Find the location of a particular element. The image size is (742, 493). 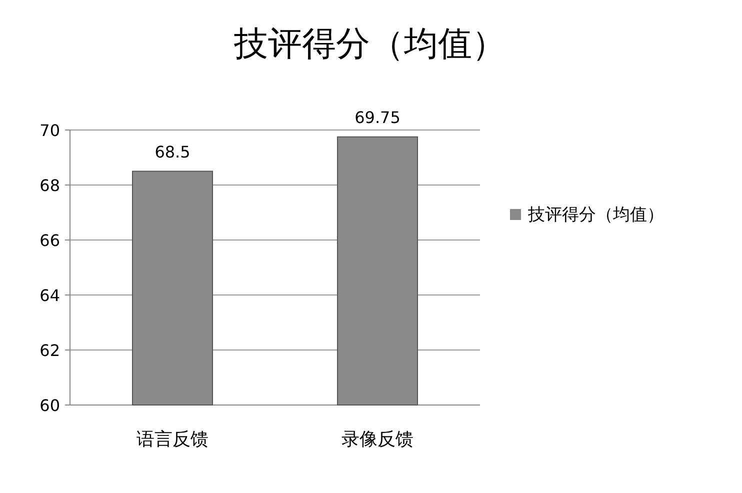

y-tick-label: 60 is located at coordinates (50, 405).